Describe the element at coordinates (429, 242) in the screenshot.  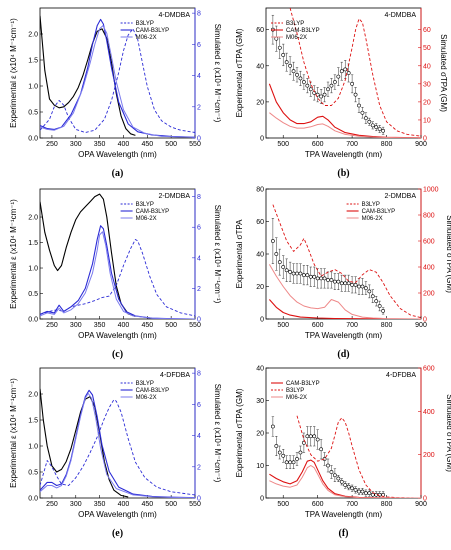
I see `y2-tick-label: 600` at that location.